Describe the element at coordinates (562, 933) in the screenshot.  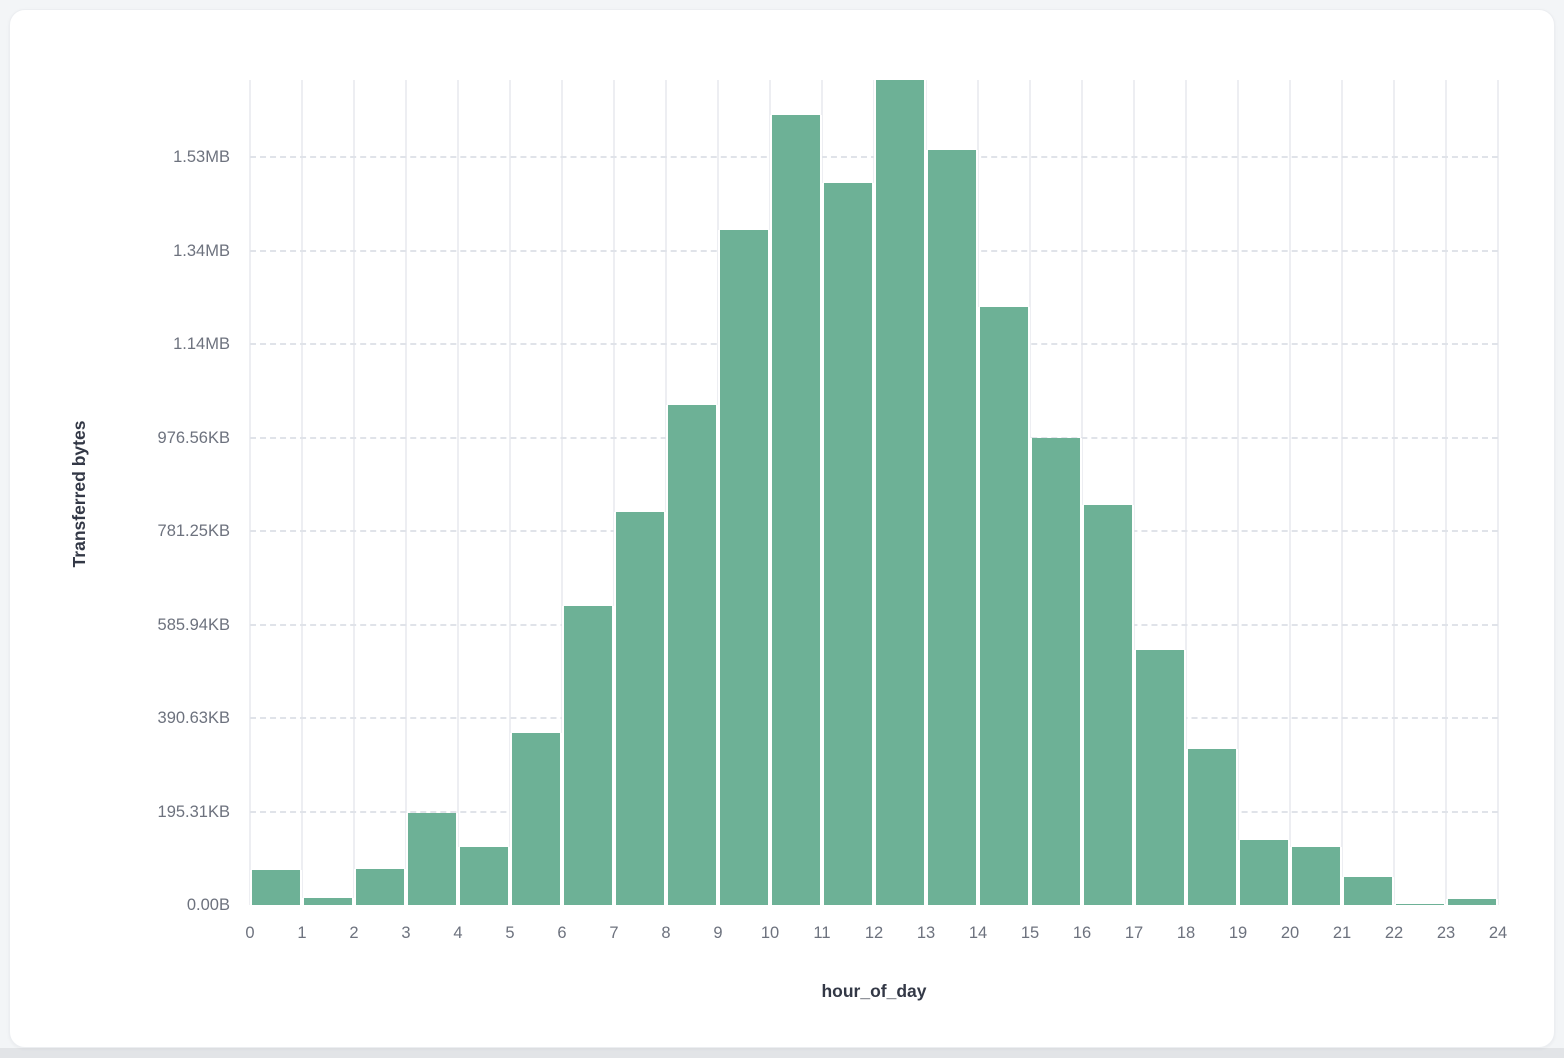
I see `x-tick-label-6: 6` at that location.